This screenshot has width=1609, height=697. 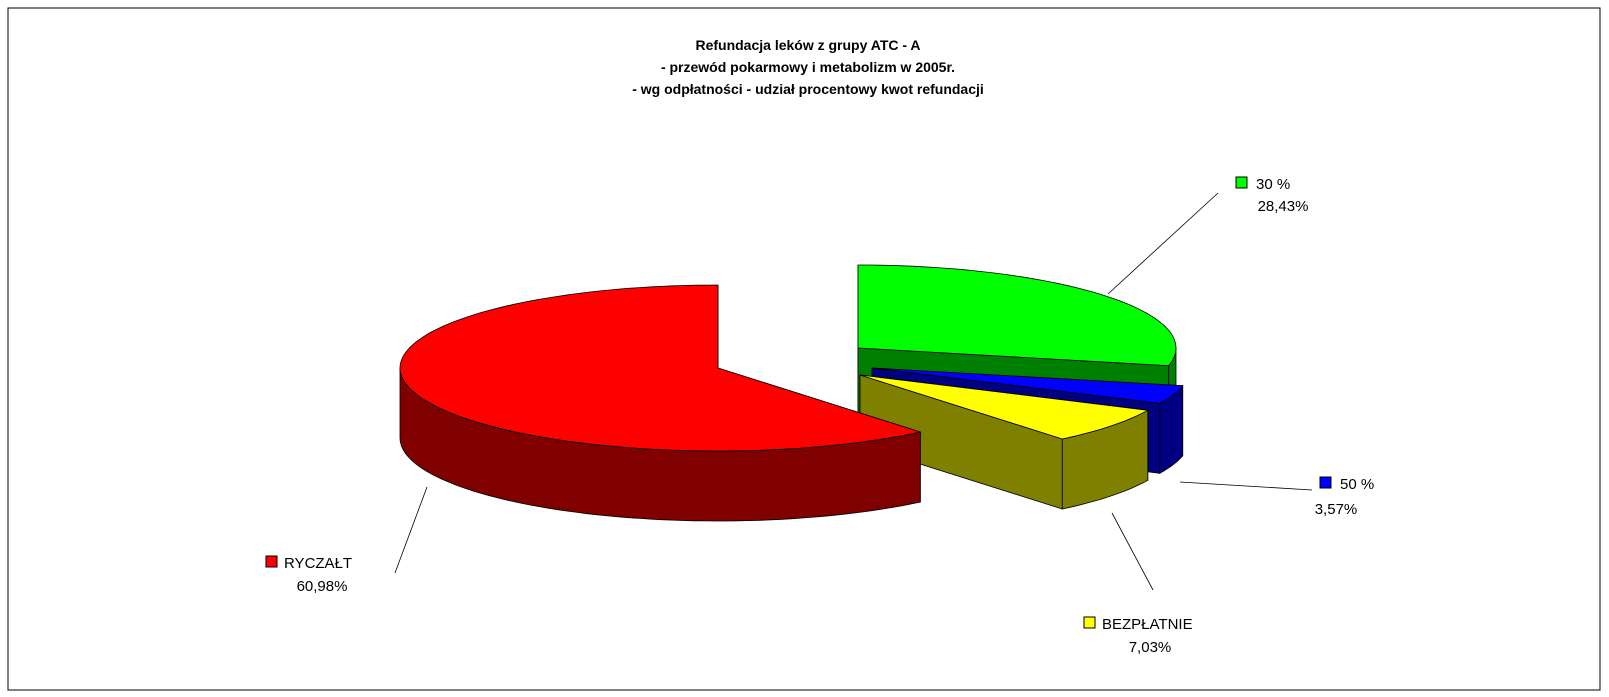 What do you see at coordinates (322, 586) in the screenshot?
I see `value-label: 60,98%` at bounding box center [322, 586].